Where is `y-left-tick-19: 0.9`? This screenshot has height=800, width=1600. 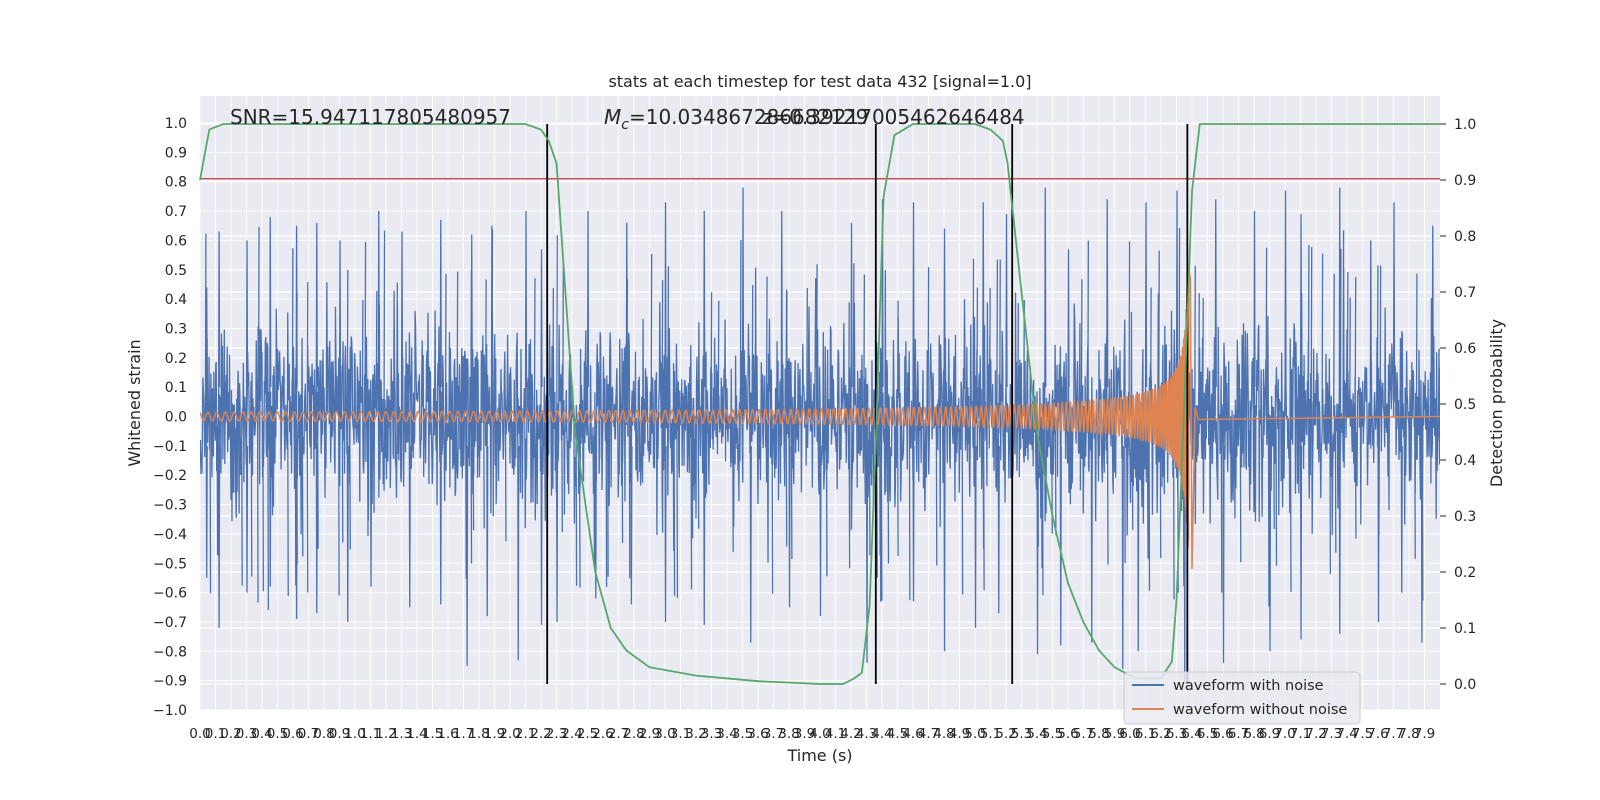 y-left-tick-19: 0.9 is located at coordinates (176, 153).